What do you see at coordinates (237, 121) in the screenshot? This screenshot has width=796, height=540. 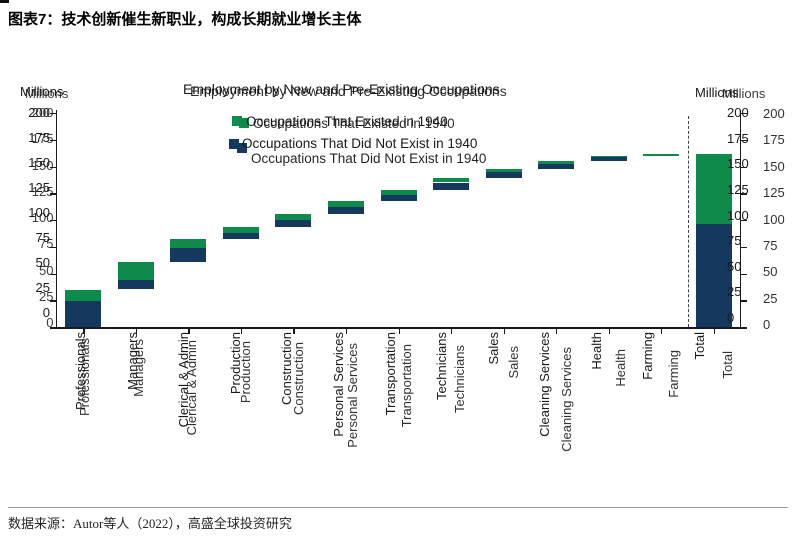 I see `legend-marker-existed` at bounding box center [237, 121].